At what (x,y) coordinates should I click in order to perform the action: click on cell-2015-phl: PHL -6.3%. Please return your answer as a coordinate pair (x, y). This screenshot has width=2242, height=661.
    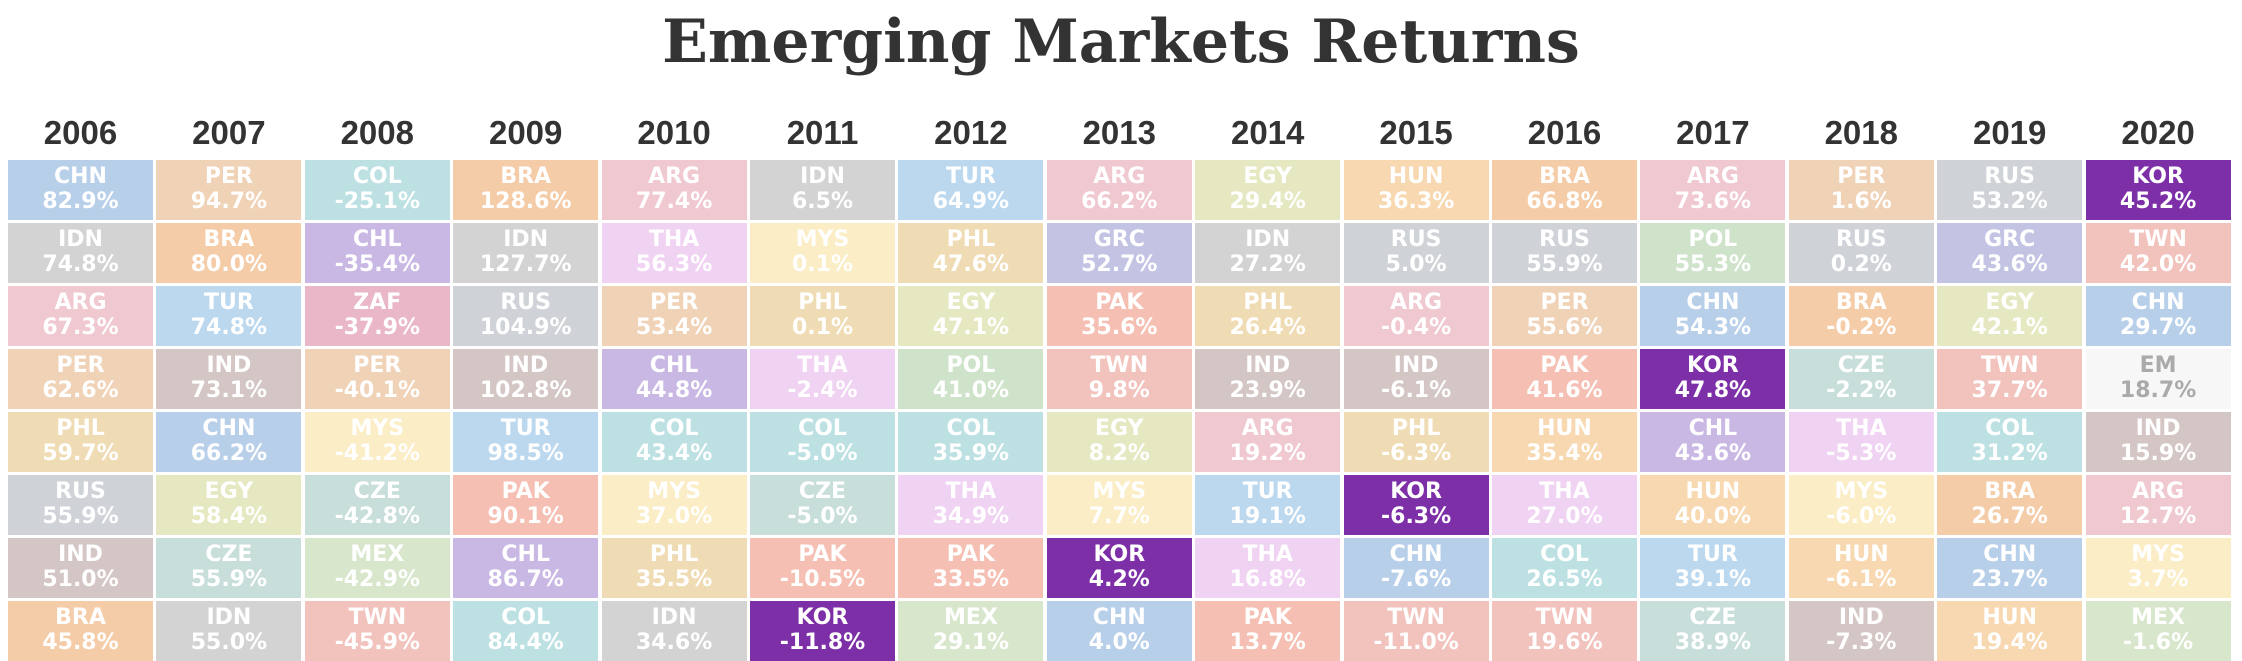
    Looking at the image, I should click on (1416, 442).